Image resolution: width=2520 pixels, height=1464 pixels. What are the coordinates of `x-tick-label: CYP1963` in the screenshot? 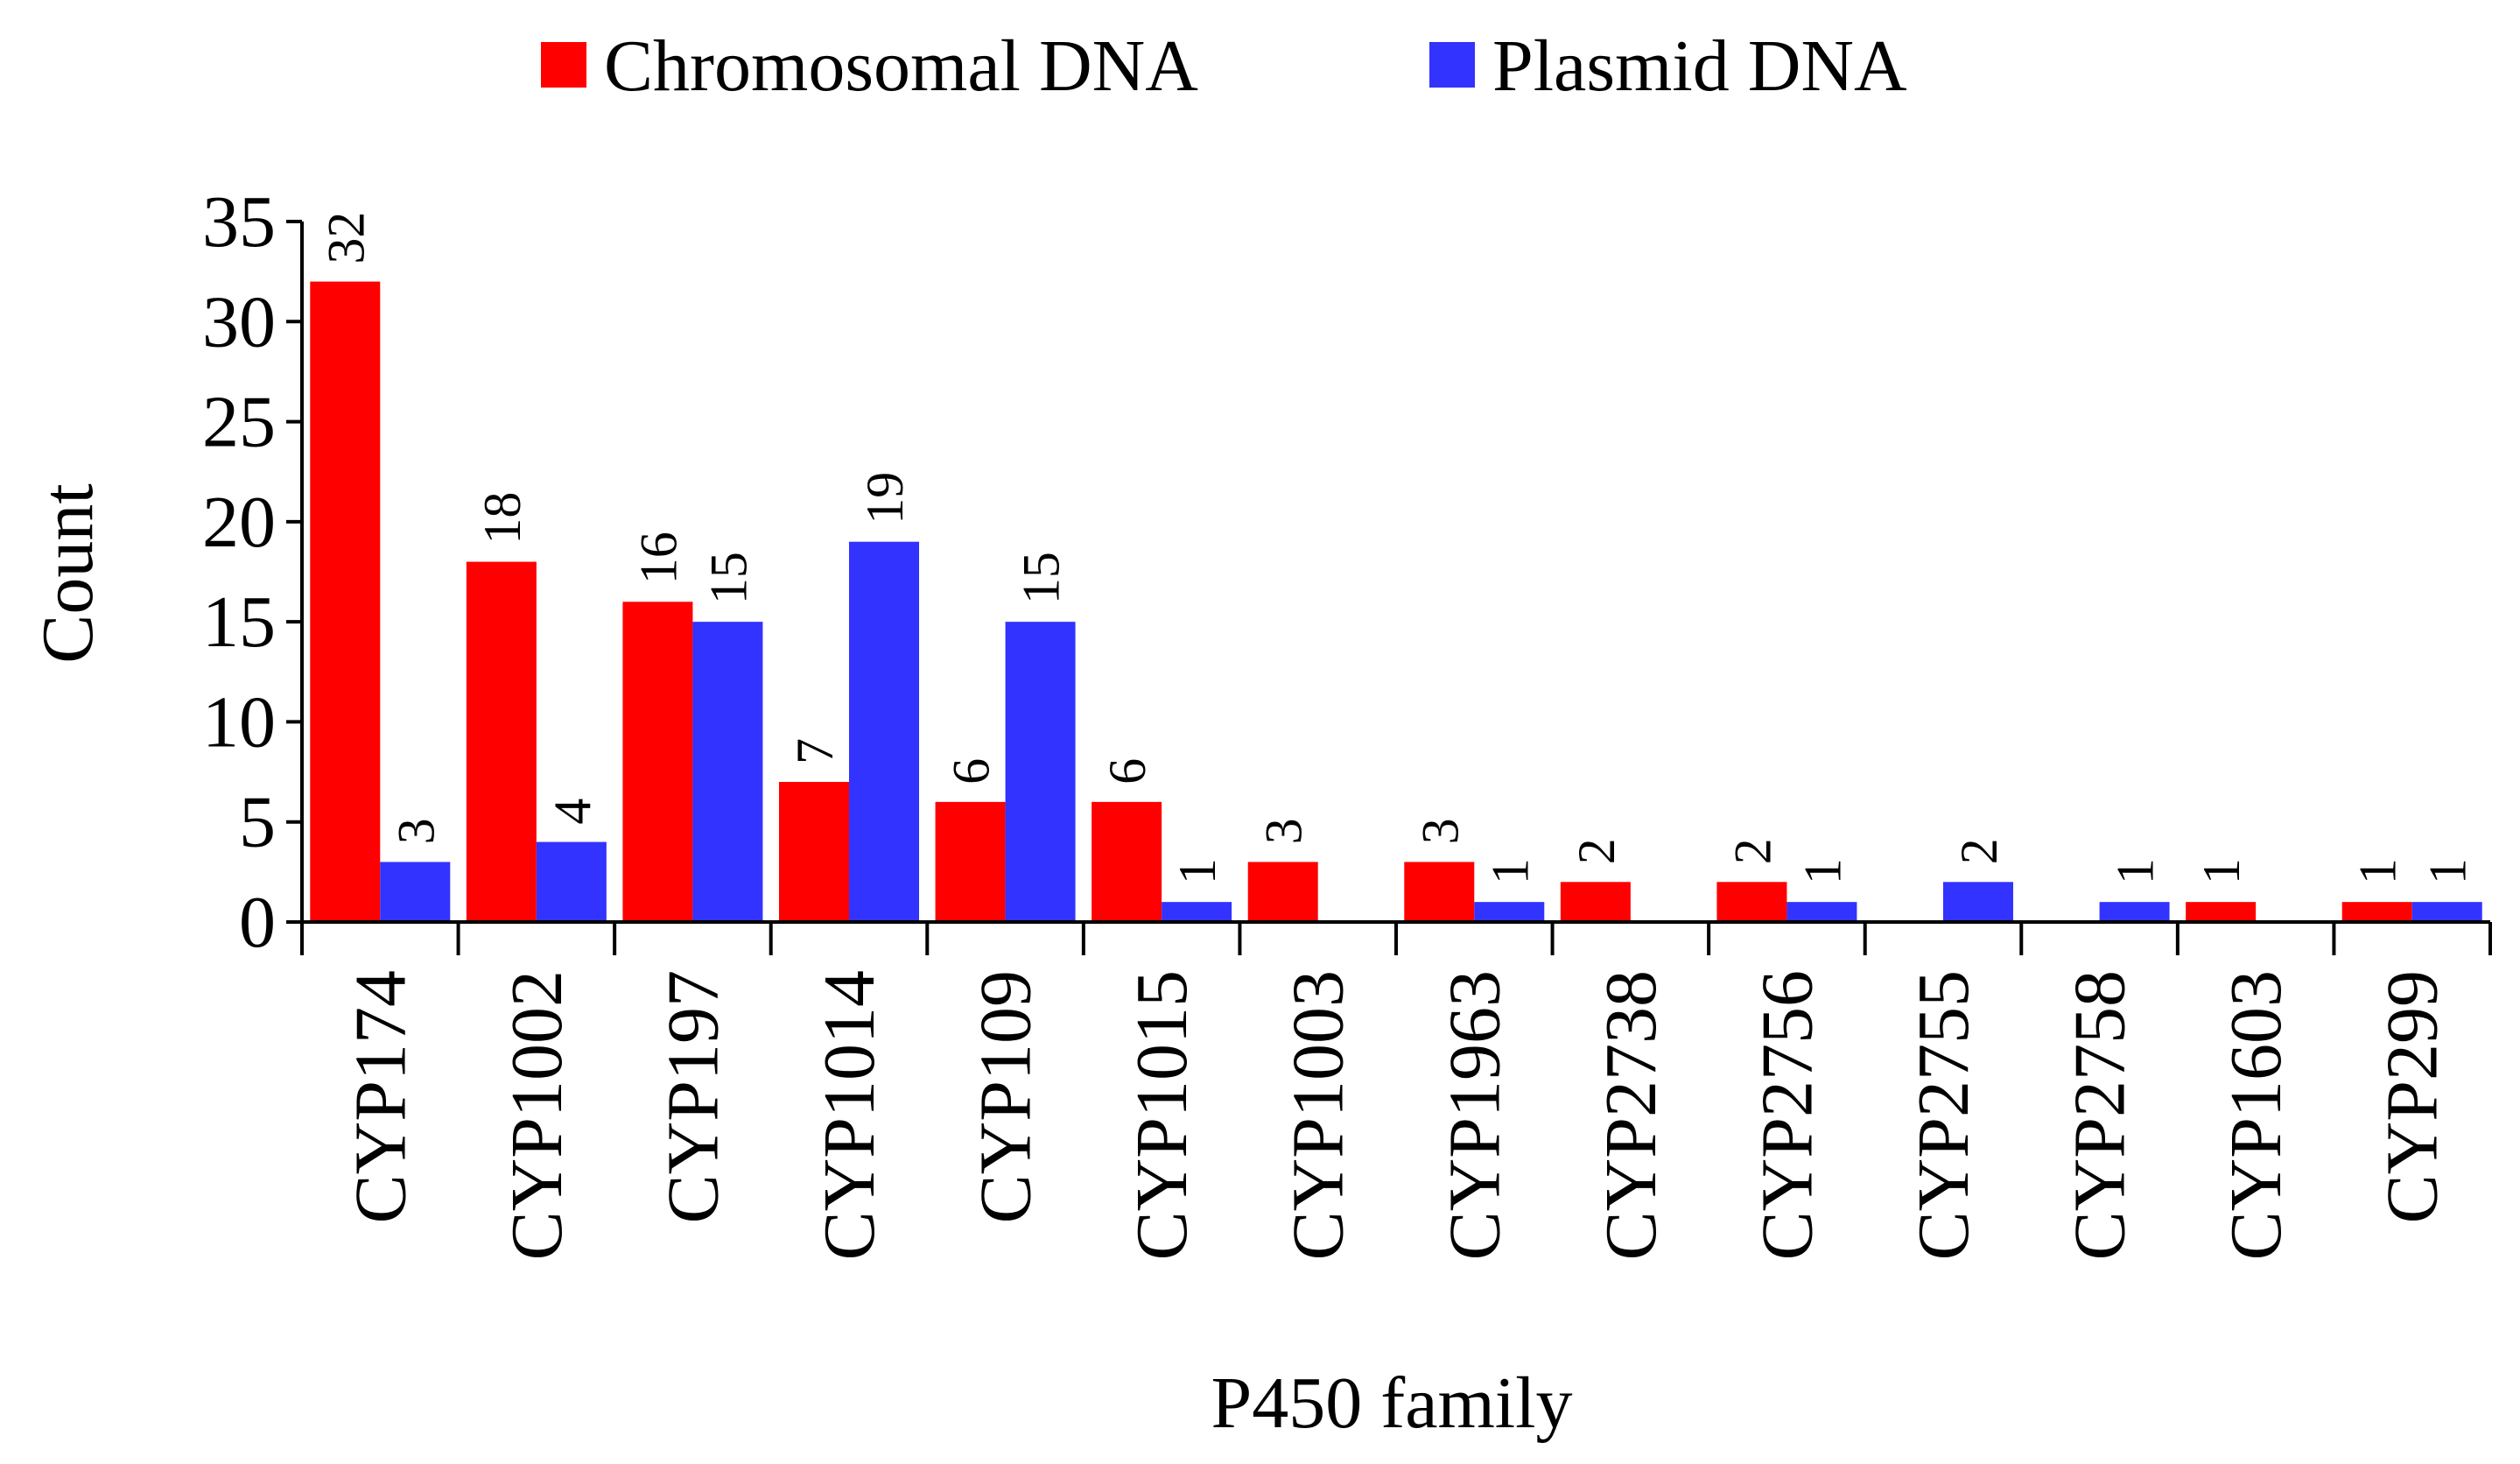 It's located at (1474, 1115).